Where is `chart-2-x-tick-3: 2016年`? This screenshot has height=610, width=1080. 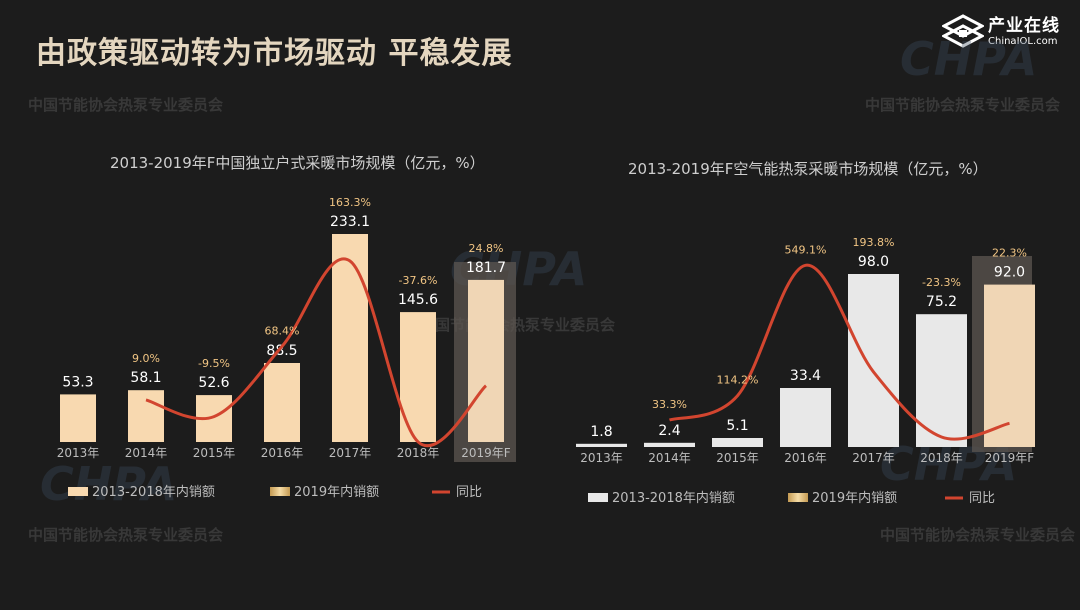 chart-2-x-tick-3: 2016年 is located at coordinates (805, 458).